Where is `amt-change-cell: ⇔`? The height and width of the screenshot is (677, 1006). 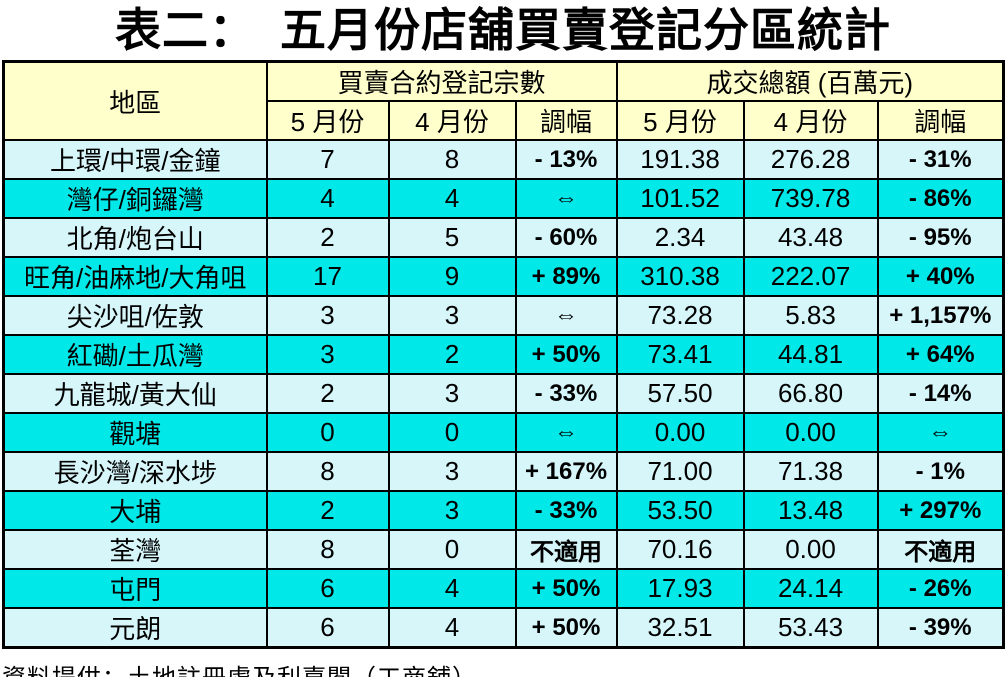
amt-change-cell: ⇔ is located at coordinates (940, 432).